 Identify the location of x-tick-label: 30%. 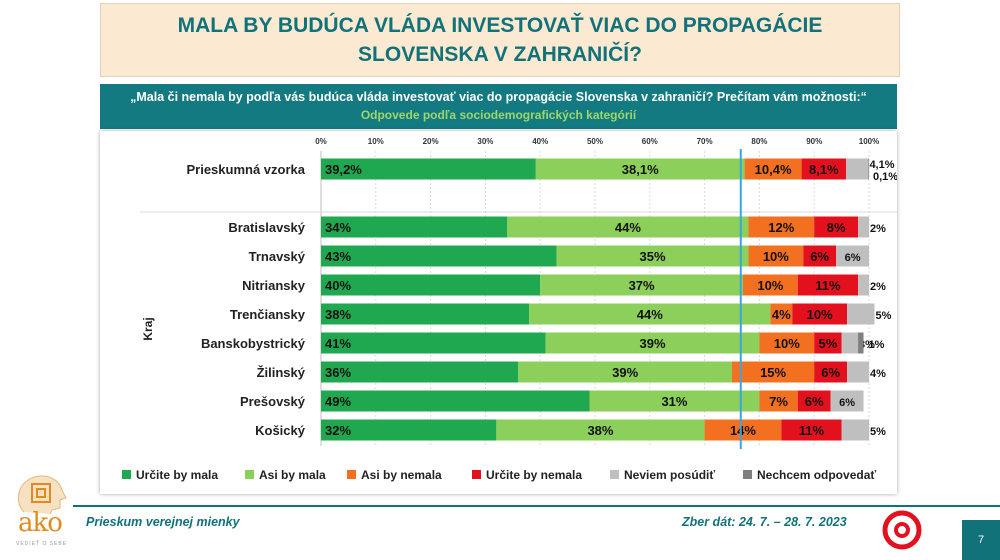
(485, 141).